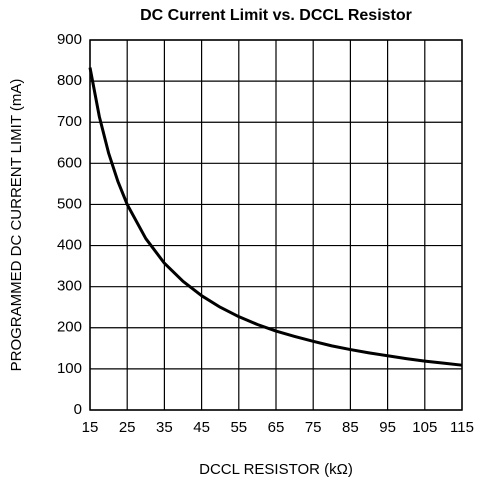 This screenshot has height=487, width=487. I want to click on x-tick-label: 15, so click(90, 427).